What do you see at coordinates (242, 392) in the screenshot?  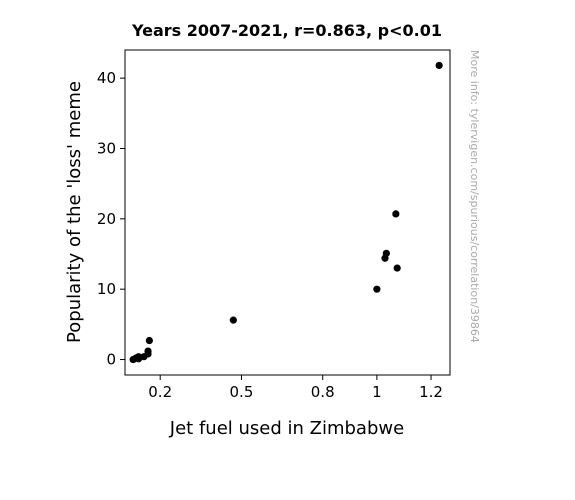 I see `x-tick-label: 0.5` at bounding box center [242, 392].